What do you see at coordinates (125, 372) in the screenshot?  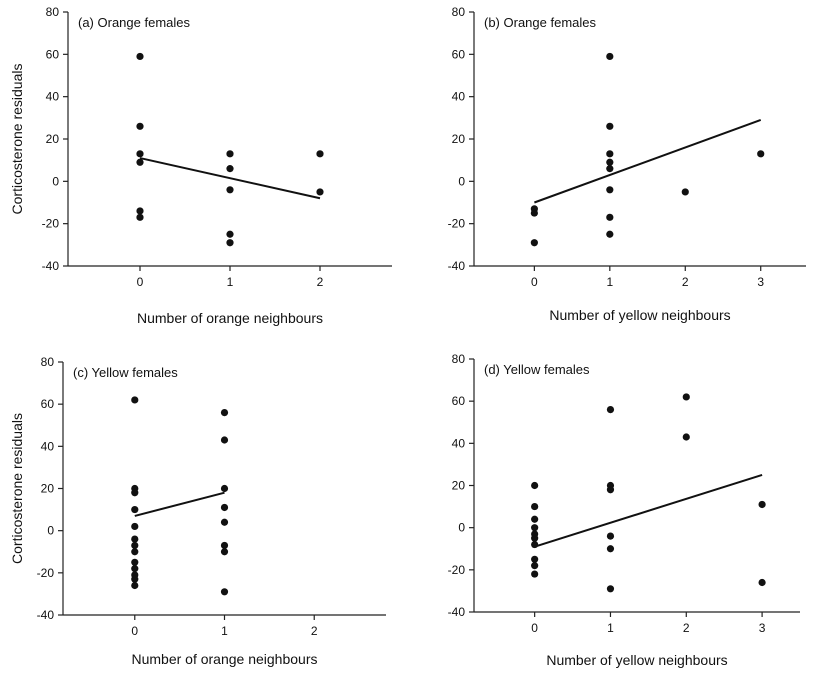 I see `panel-label: (c) Yellow females` at bounding box center [125, 372].